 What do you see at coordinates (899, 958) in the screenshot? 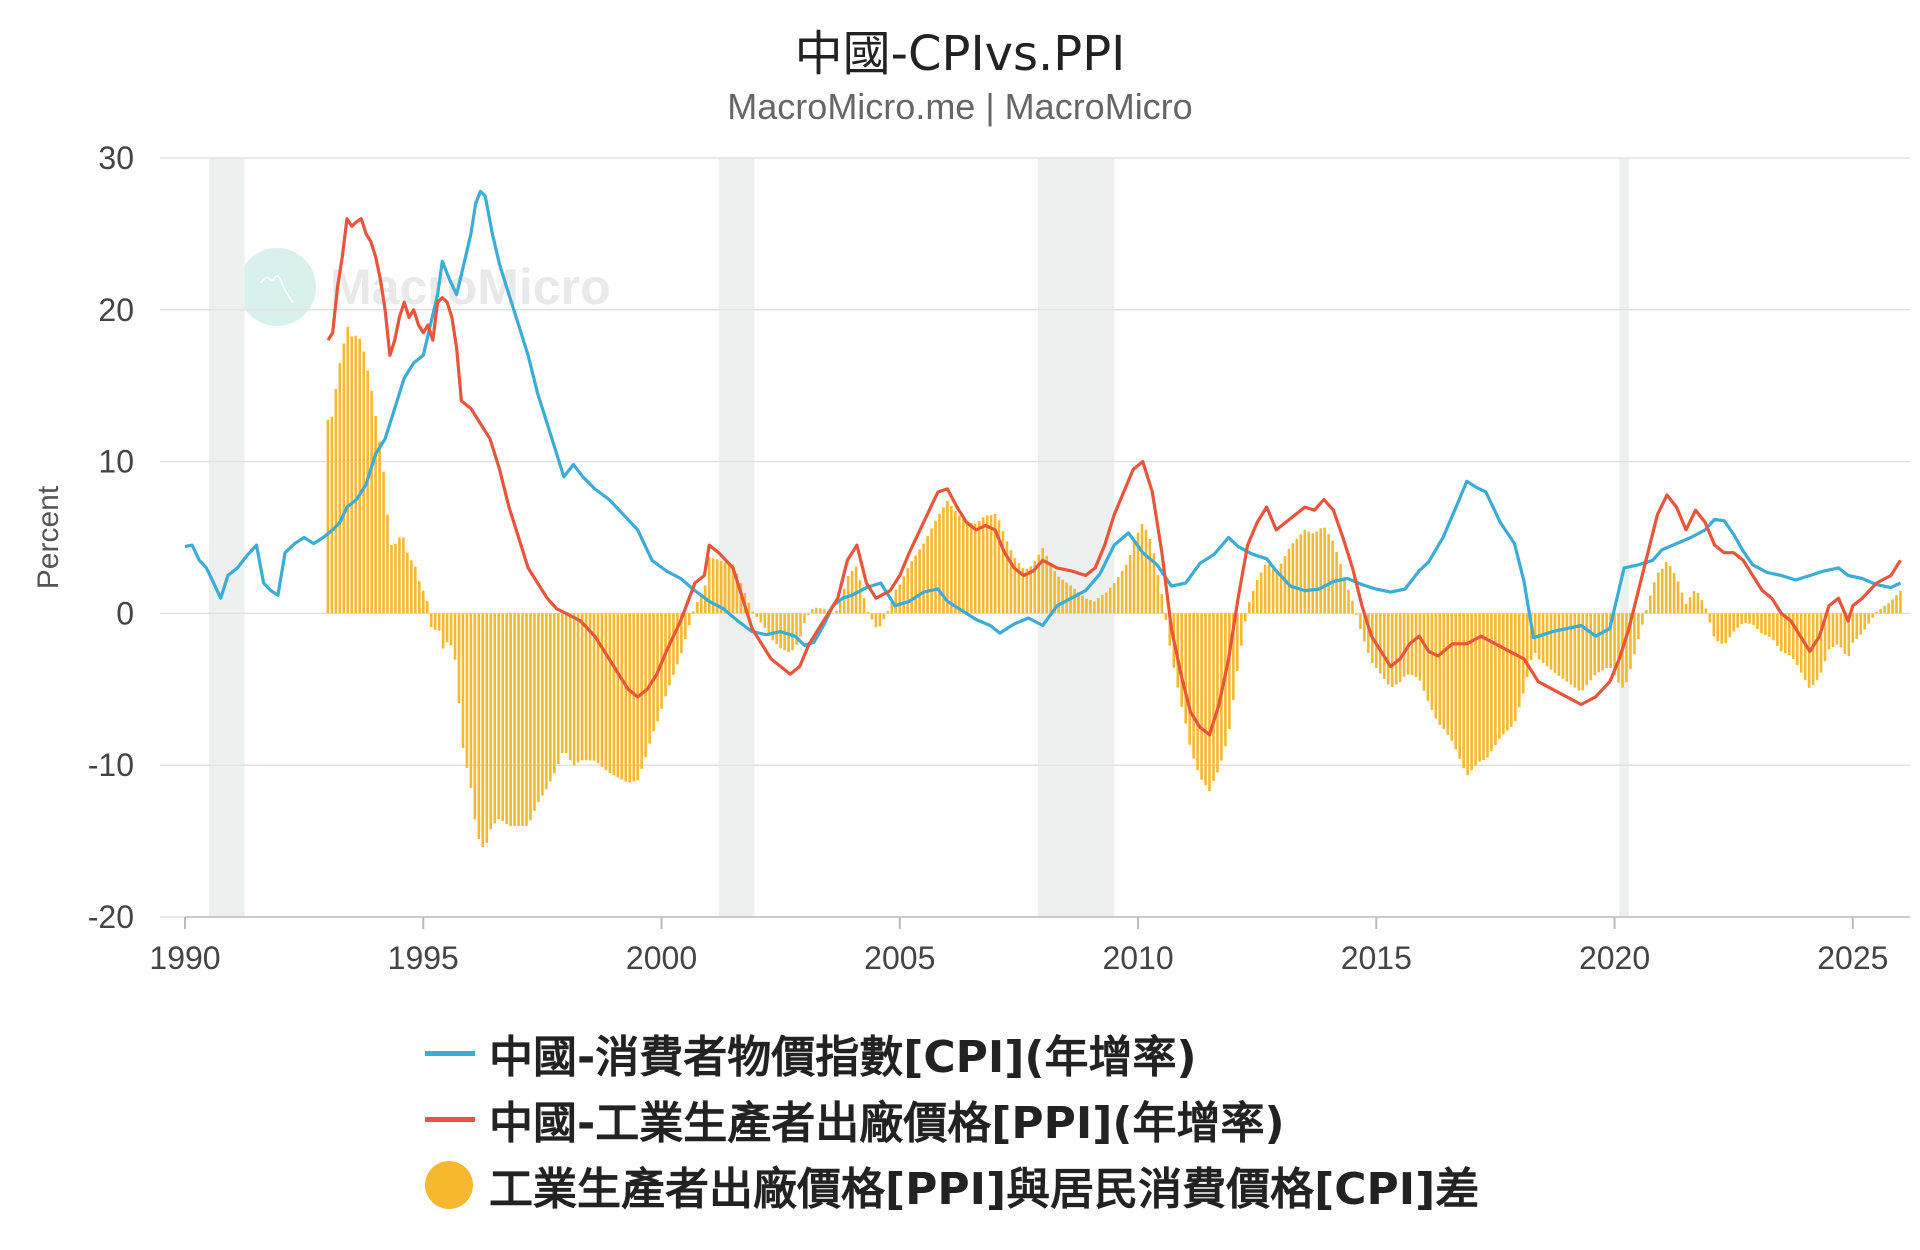
I see `x-tick-label: 2005` at bounding box center [899, 958].